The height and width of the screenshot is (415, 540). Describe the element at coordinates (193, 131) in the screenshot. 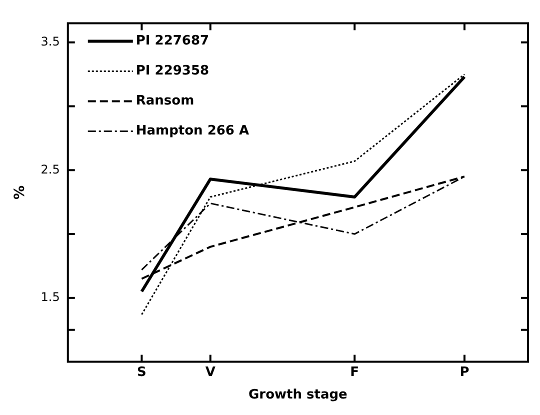

I see `legend-label: Hampton 266 A` at that location.